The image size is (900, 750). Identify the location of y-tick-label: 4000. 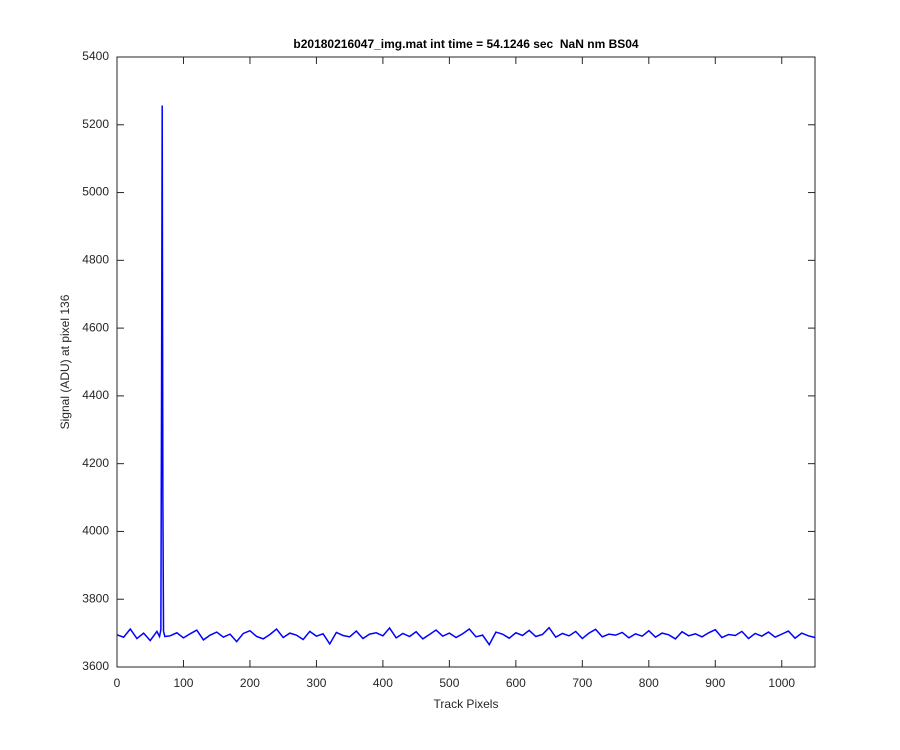
(95, 531).